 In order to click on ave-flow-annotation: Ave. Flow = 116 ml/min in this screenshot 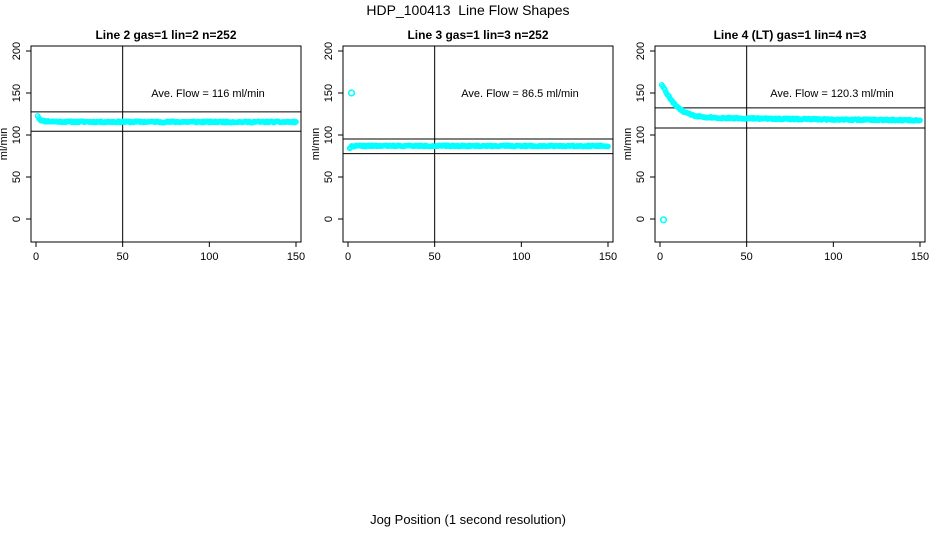, I will do `click(208, 94)`.